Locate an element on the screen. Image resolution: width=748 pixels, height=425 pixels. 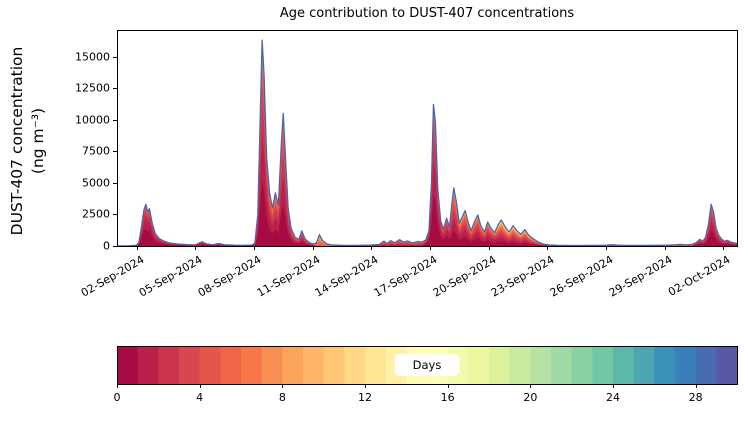
y-tick-label: 12500 is located at coordinates (92, 88).